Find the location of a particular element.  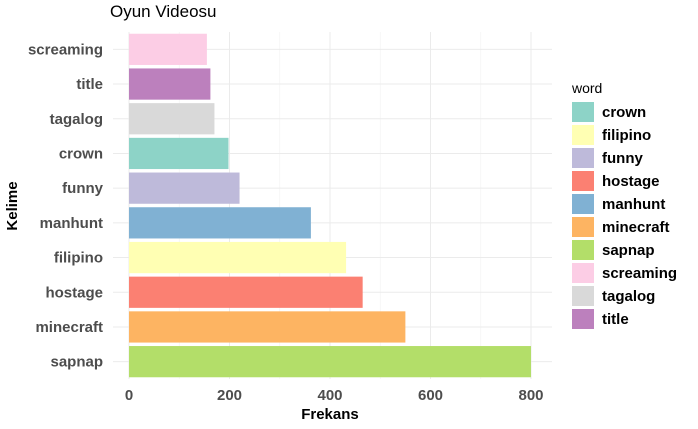

bar-manhunt is located at coordinates (220, 223).